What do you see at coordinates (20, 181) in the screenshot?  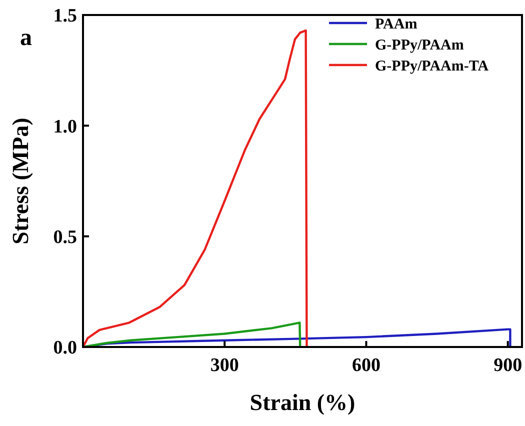 I see `y-axis-title: Stress (MPa)` at bounding box center [20, 181].